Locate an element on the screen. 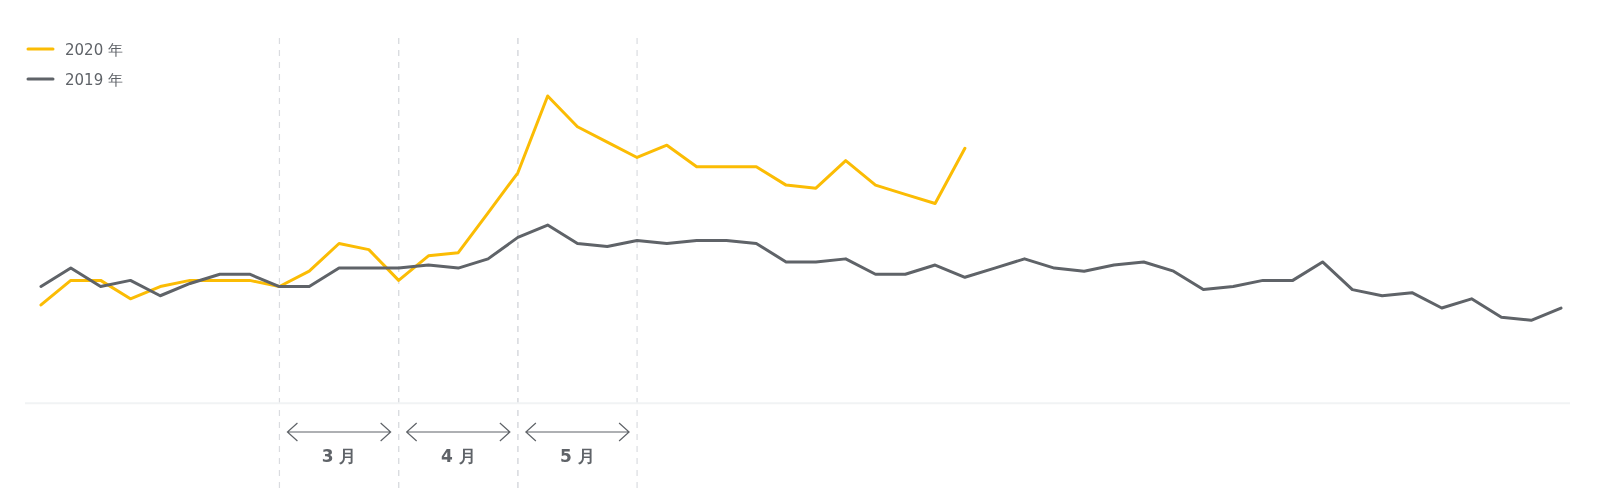  x-tick-label: 4 月 is located at coordinates (458, 456).